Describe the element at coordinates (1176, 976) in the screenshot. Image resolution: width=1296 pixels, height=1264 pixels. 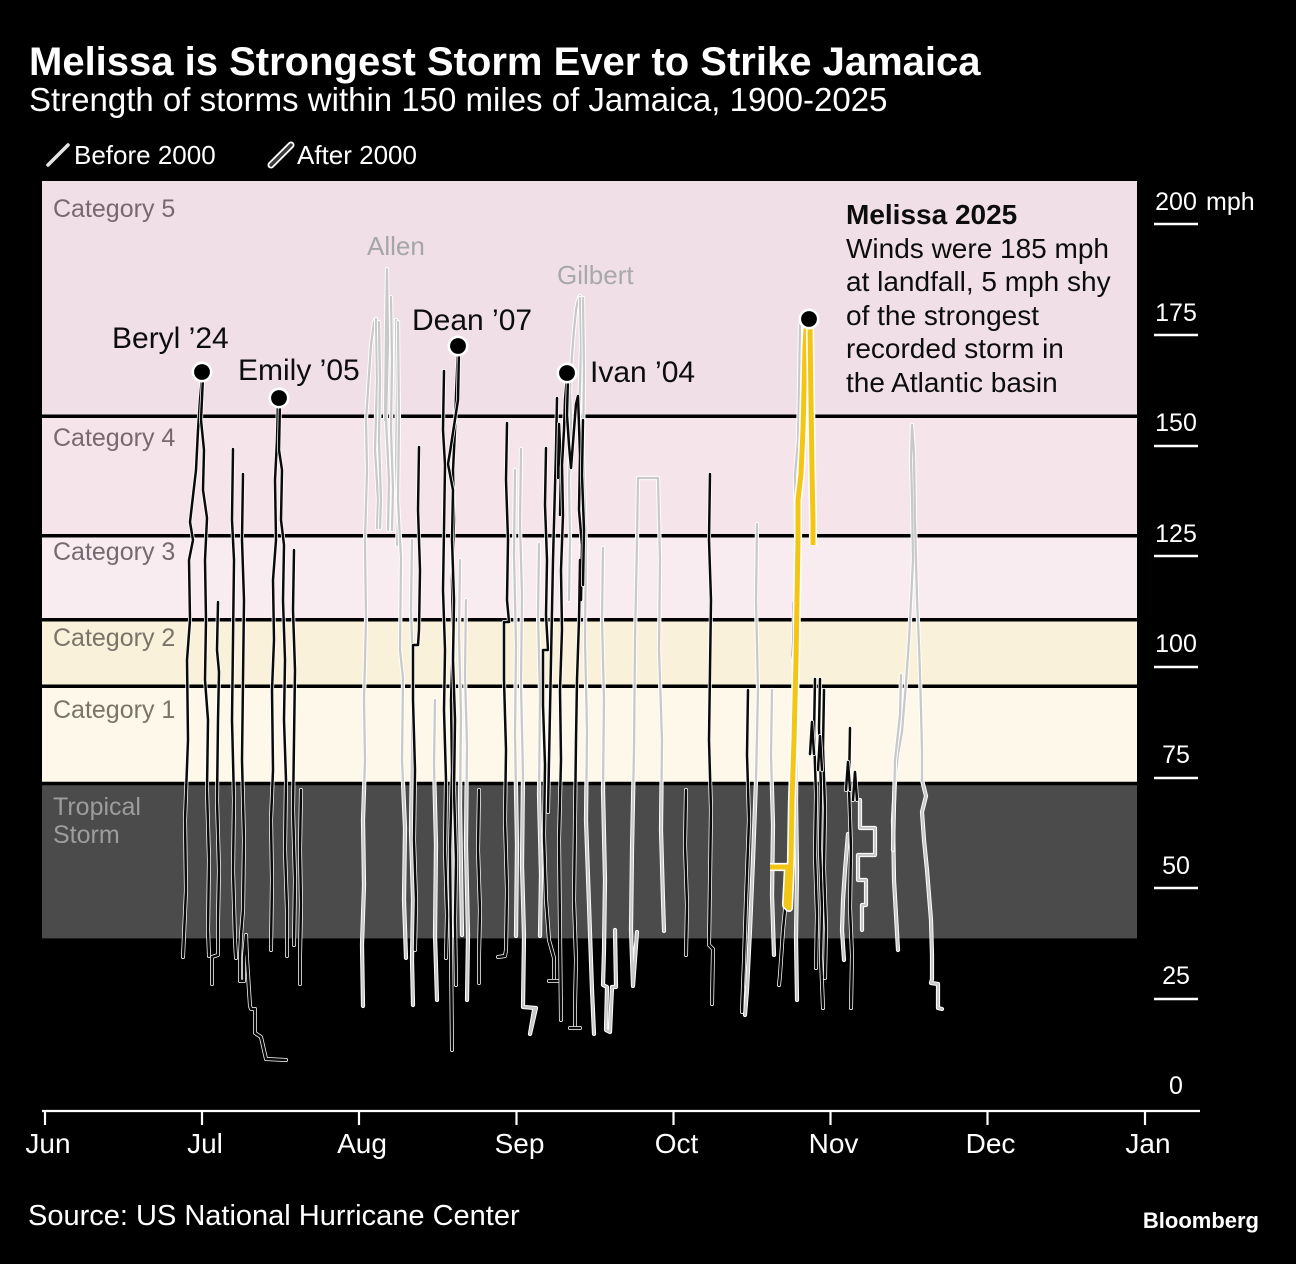
I see `svg-text: 25` at that location.